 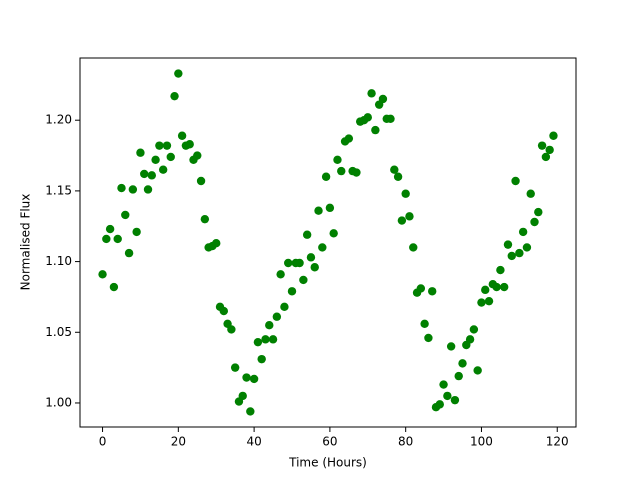 What do you see at coordinates (327, 463) in the screenshot?
I see `x-axis-label: Time (Hours)` at bounding box center [327, 463].